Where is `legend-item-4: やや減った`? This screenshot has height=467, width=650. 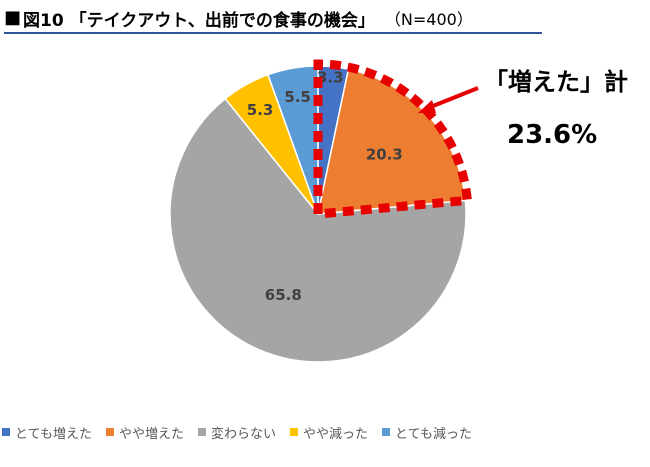 legend-item-4: やや減った is located at coordinates (329, 432).